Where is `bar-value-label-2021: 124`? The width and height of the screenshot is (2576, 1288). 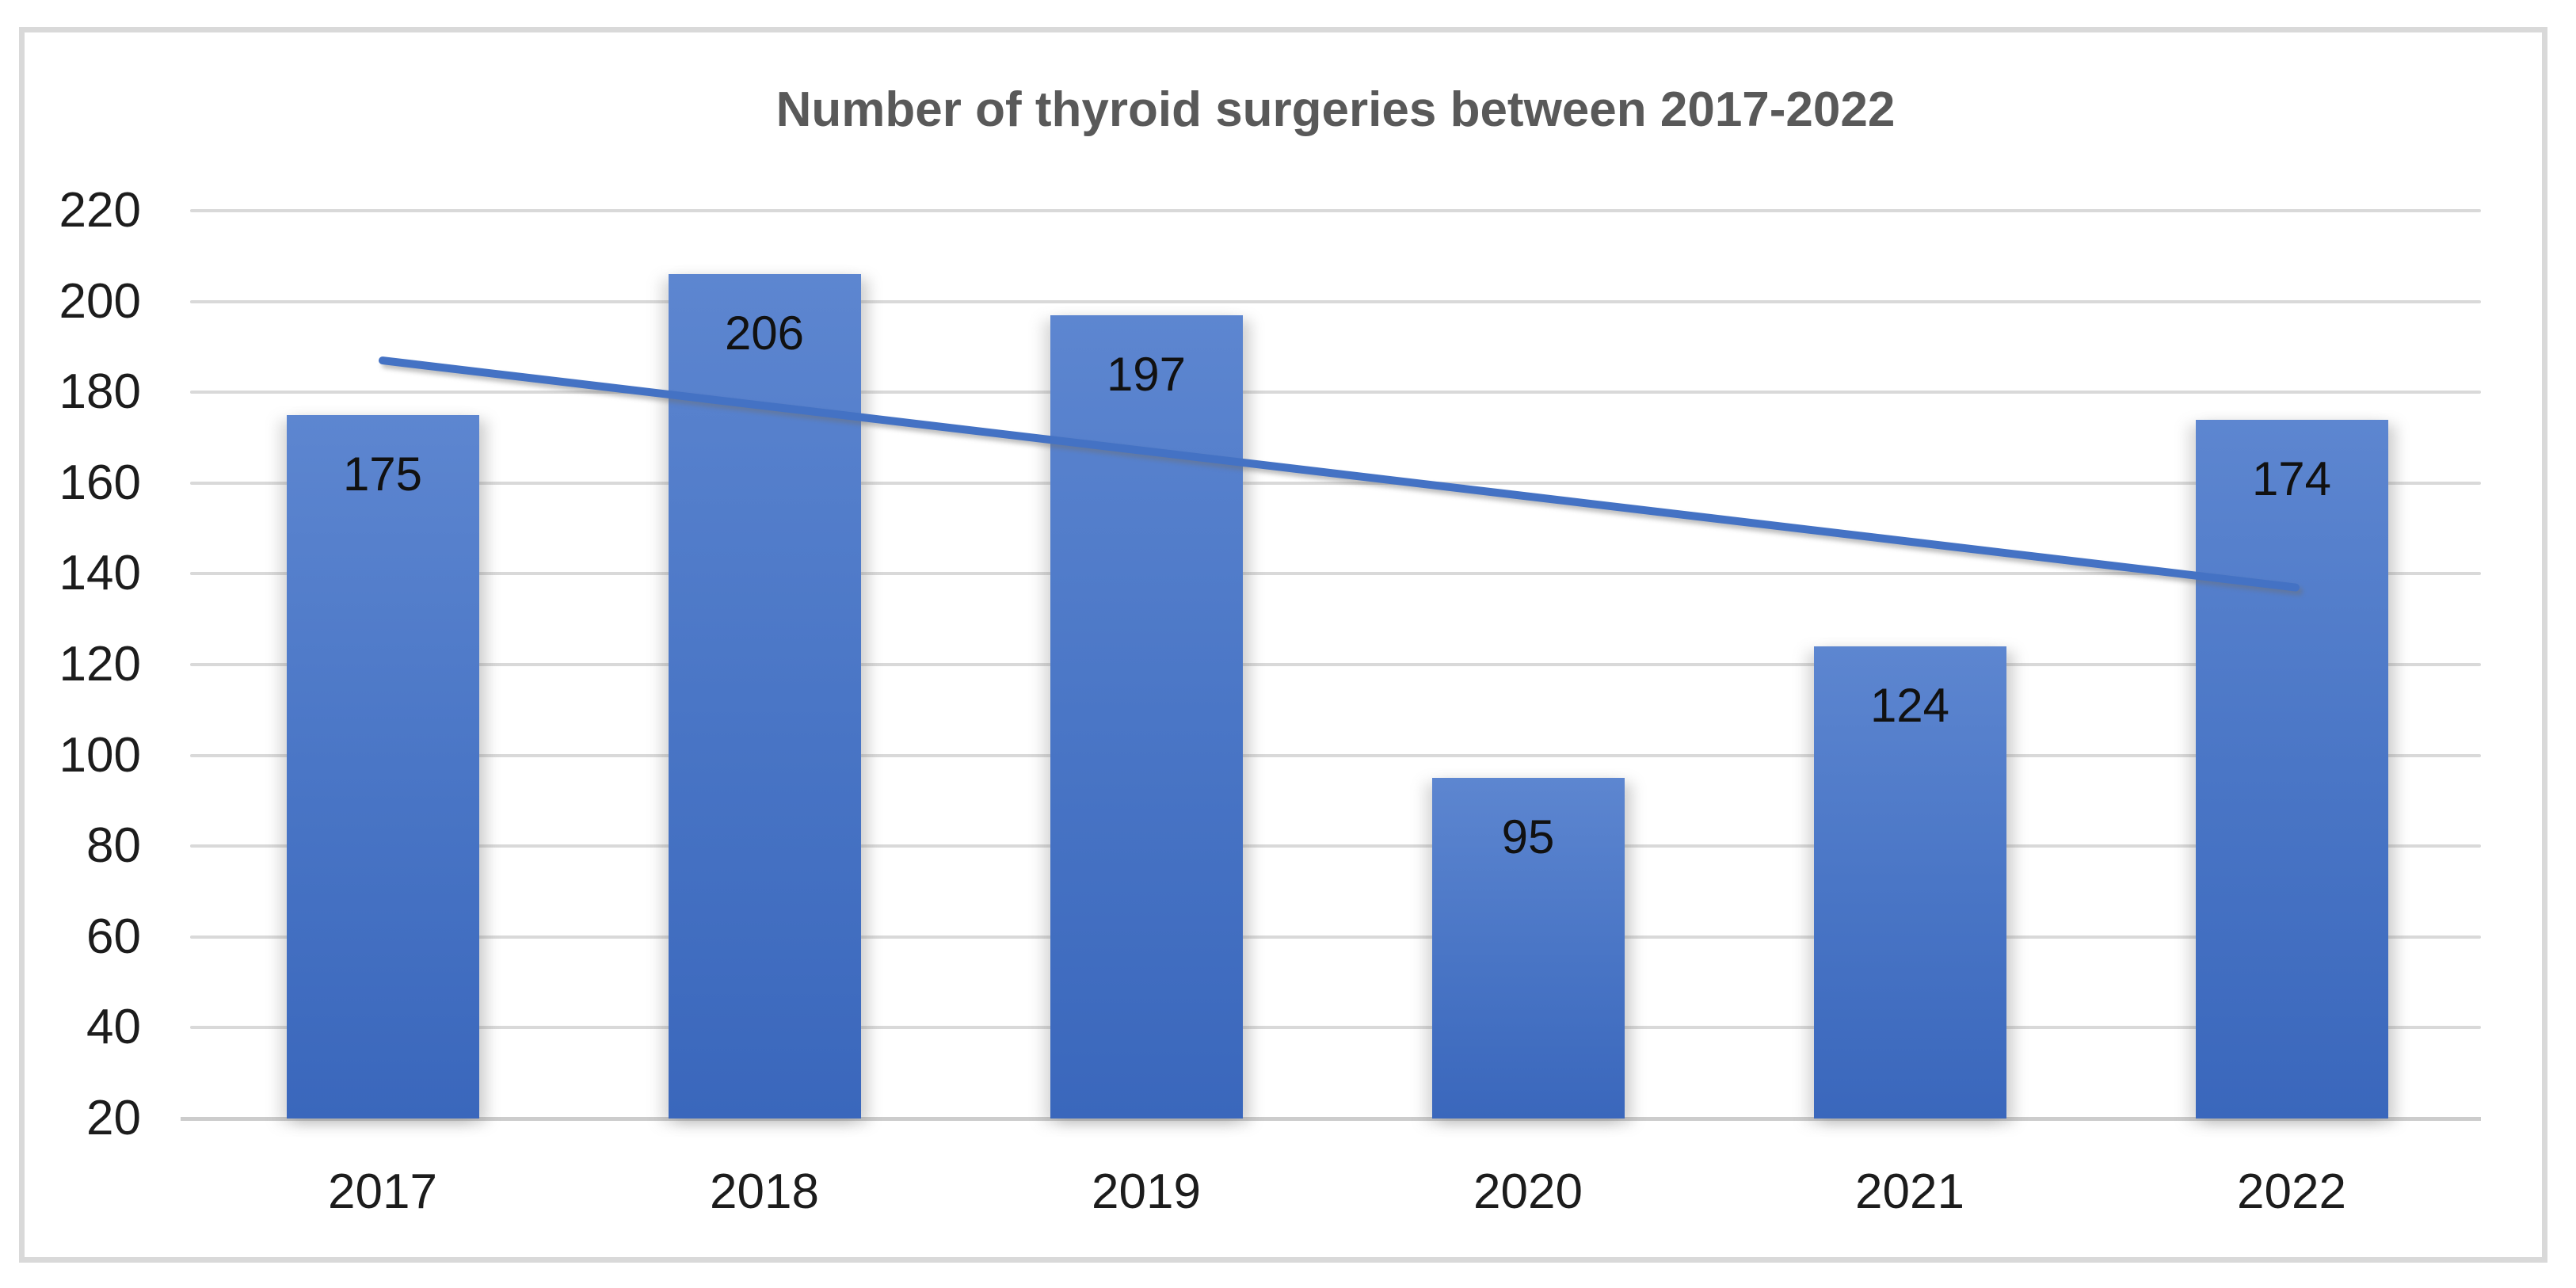 bar-value-label-2021: 124 is located at coordinates (1910, 706).